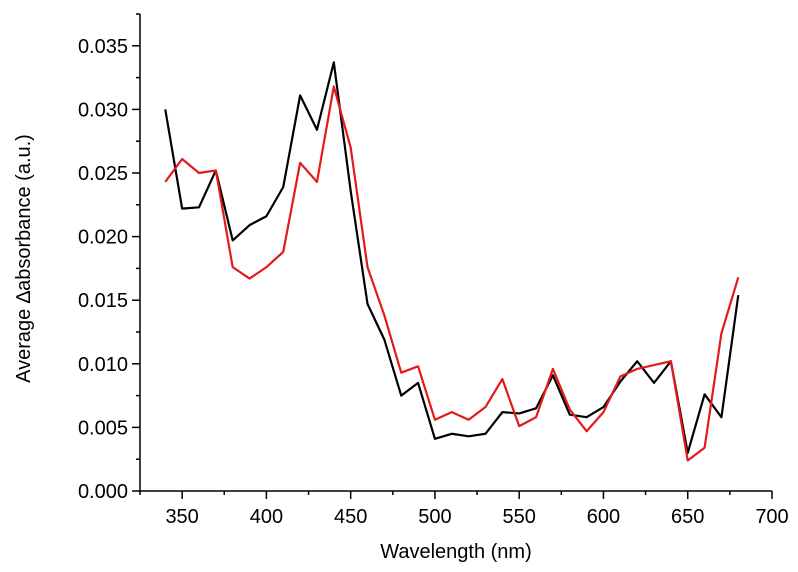 This screenshot has height=572, width=798. I want to click on x-tick-label: 500, so click(434, 517).